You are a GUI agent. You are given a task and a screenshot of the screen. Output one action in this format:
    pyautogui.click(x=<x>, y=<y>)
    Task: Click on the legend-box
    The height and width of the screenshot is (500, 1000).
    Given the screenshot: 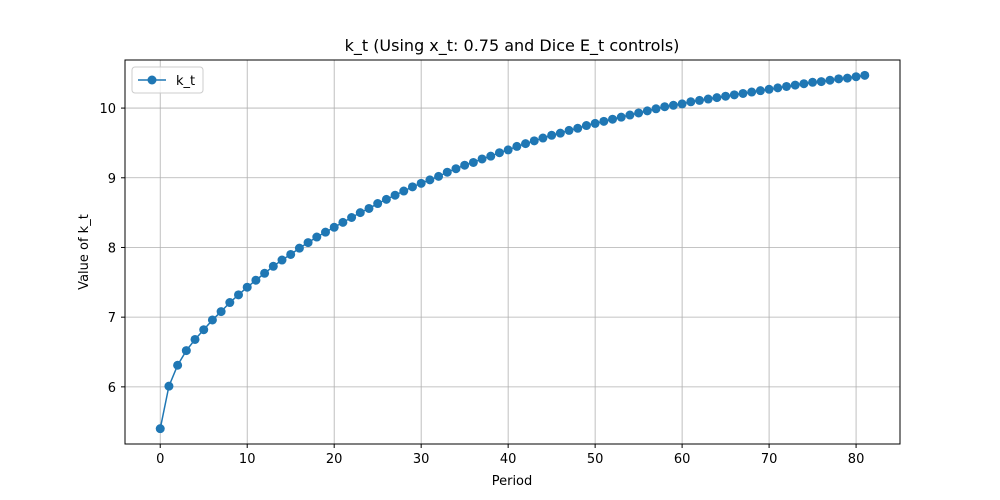 What is the action you would take?
    pyautogui.click(x=167, y=80)
    